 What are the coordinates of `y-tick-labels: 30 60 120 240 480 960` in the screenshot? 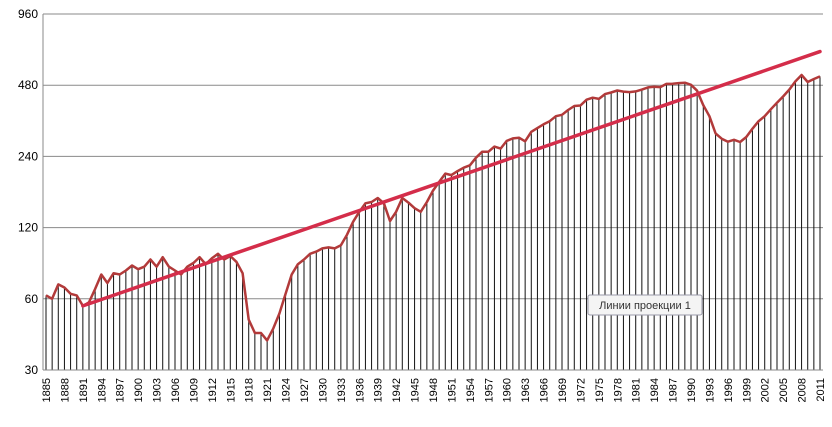 It's located at (28, 192).